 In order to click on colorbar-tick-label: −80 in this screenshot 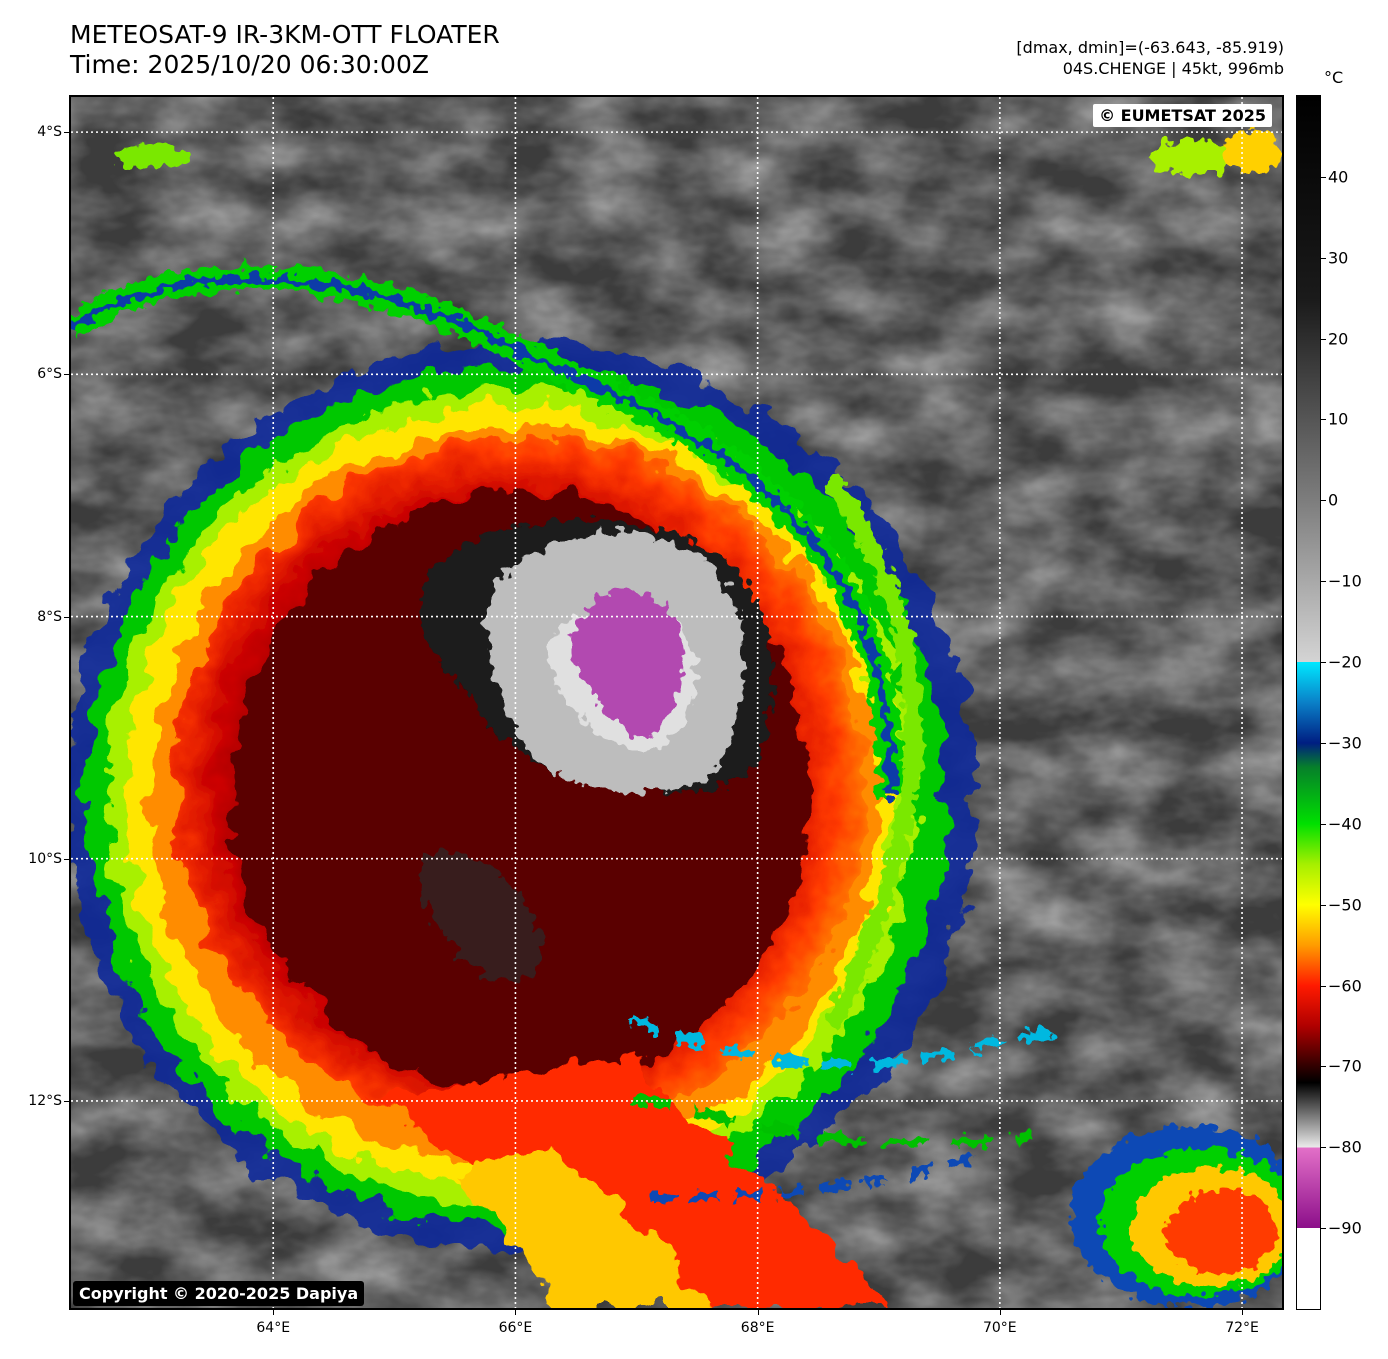, I will do `click(1345, 1147)`.